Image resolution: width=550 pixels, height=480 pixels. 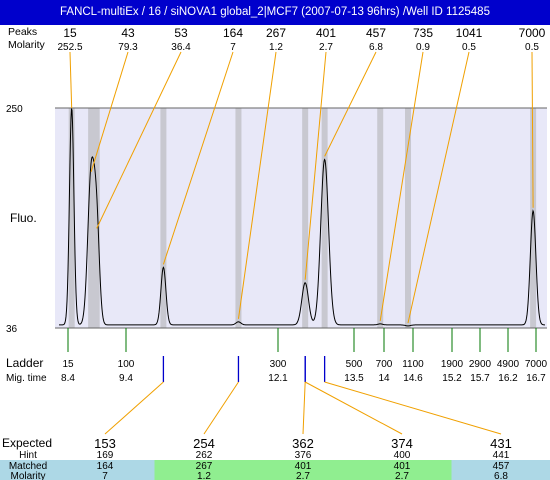 What do you see at coordinates (501, 466) in the screenshot?
I see `matched-value: 457` at bounding box center [501, 466].